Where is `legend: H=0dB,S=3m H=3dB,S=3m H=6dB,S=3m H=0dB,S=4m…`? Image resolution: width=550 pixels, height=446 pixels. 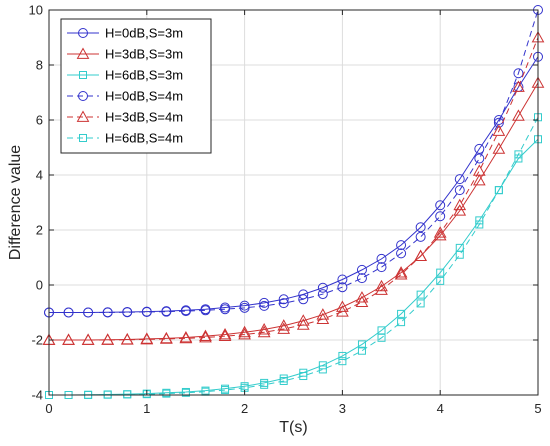 legend: H=0dB,S=3m H=3dB,S=3m H=6dB,S=3m H=0dB,S=4m… is located at coordinates (136, 86).